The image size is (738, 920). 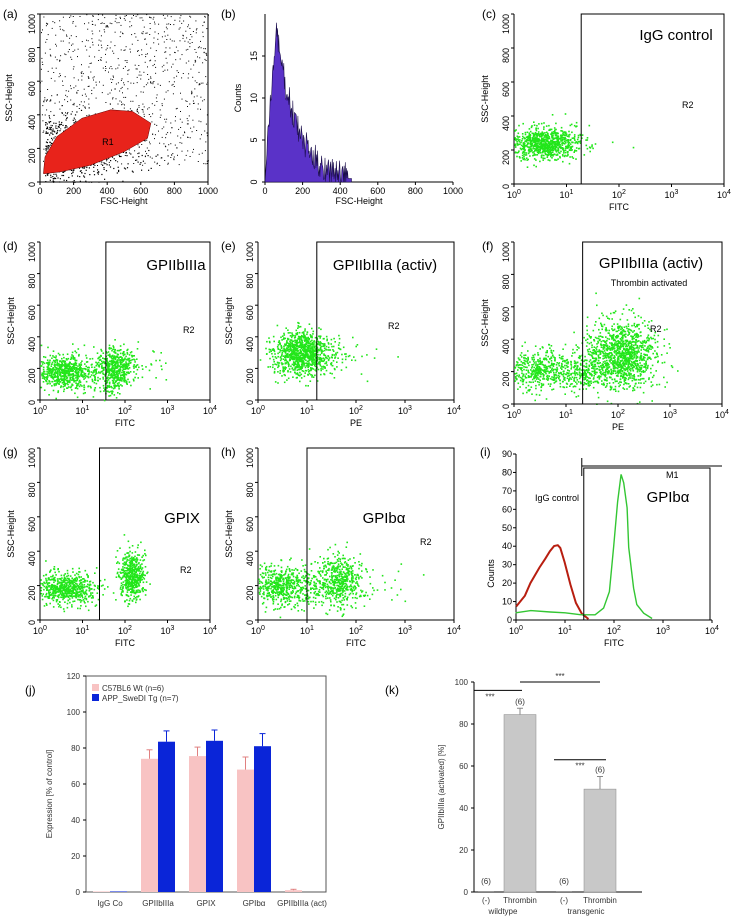 I want to click on tick-base: 10, so click(x=123, y=411).